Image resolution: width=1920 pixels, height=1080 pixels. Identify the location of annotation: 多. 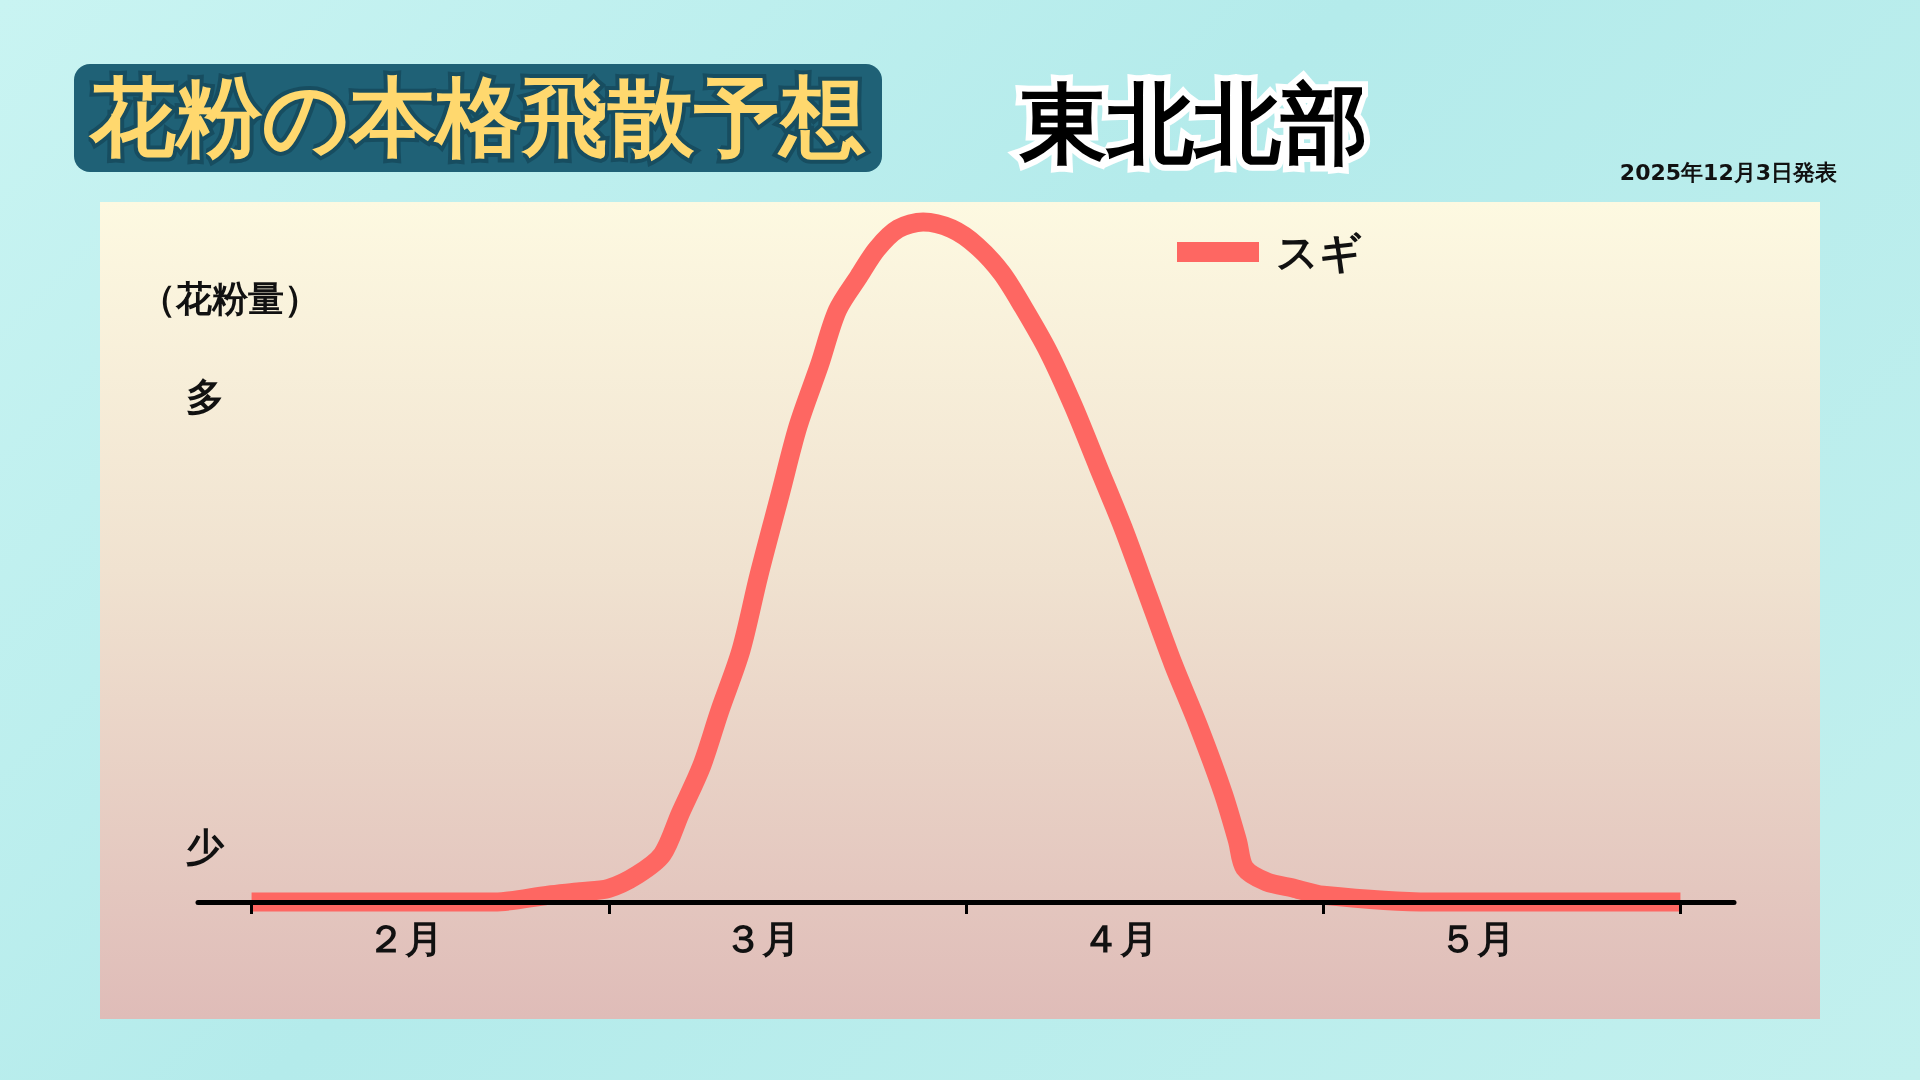
(205, 397).